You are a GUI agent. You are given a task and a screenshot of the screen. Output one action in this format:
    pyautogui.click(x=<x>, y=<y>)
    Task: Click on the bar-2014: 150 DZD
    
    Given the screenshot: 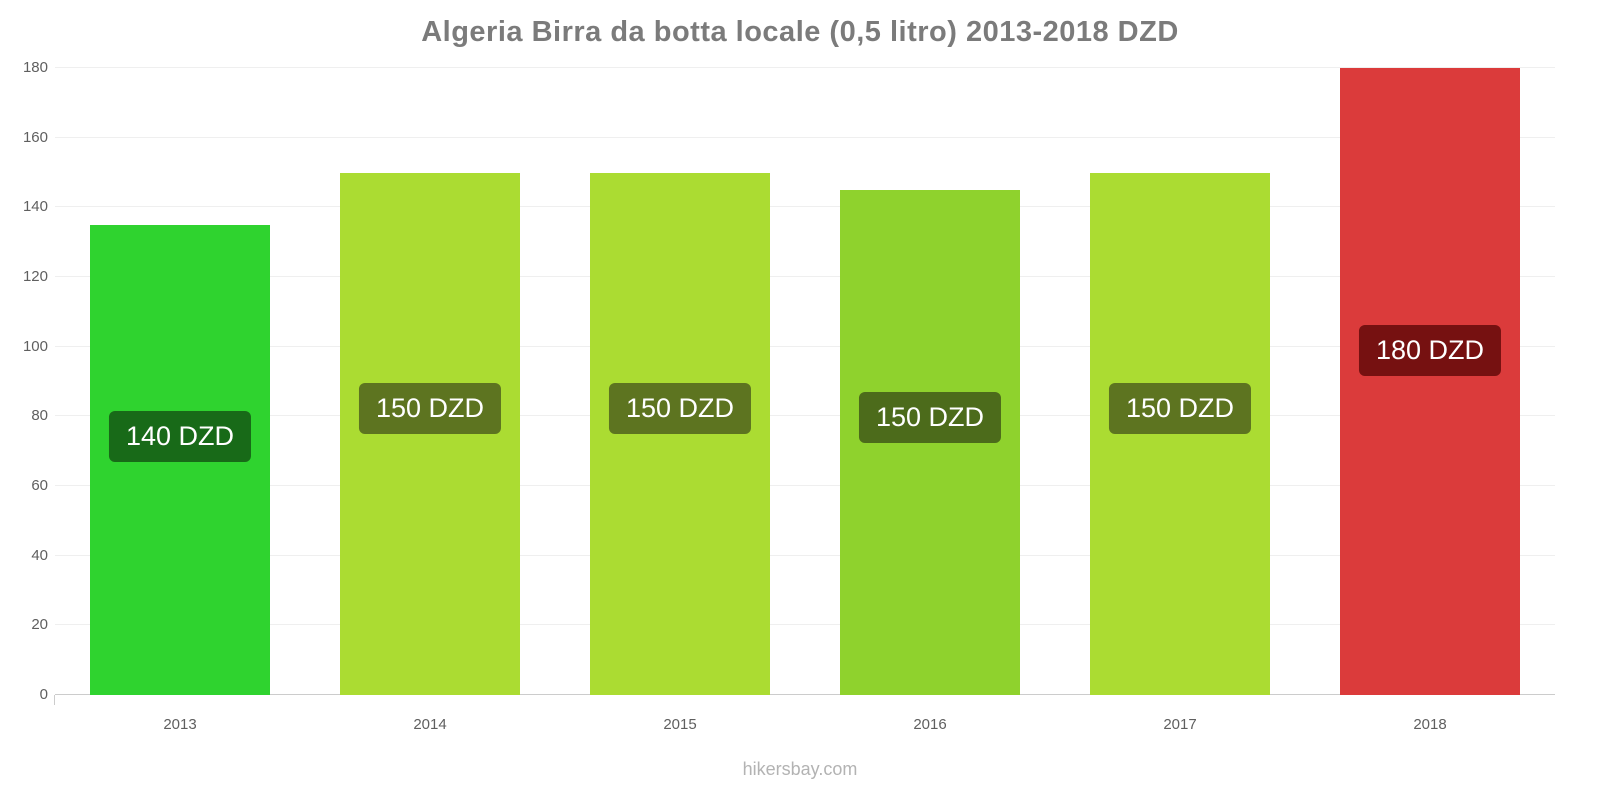 What is the action you would take?
    pyautogui.click(x=430, y=433)
    